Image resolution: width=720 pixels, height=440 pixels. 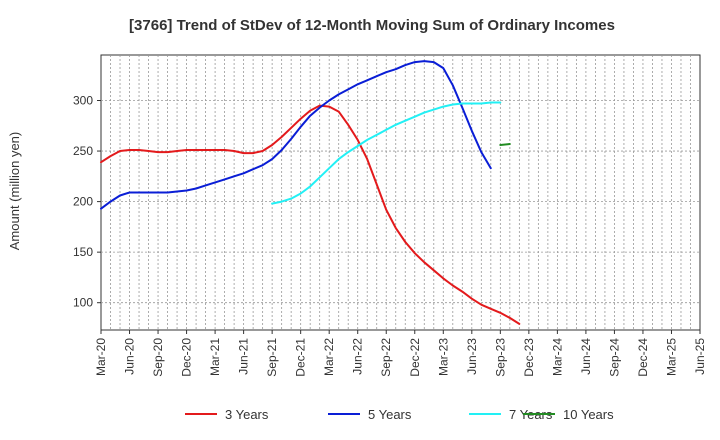 What do you see at coordinates (390, 414) in the screenshot?
I see `legend-label: 5 Years` at bounding box center [390, 414].